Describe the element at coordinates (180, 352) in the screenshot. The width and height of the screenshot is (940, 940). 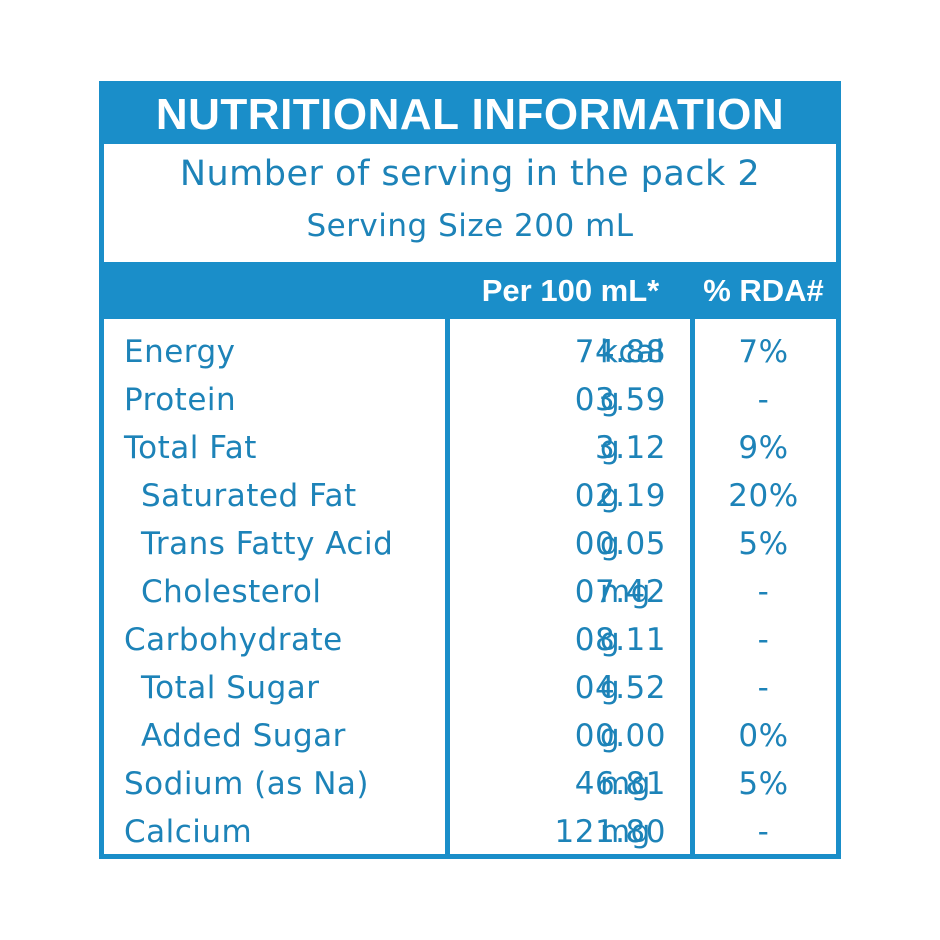
I see `nutrient-name: Energy` at that location.